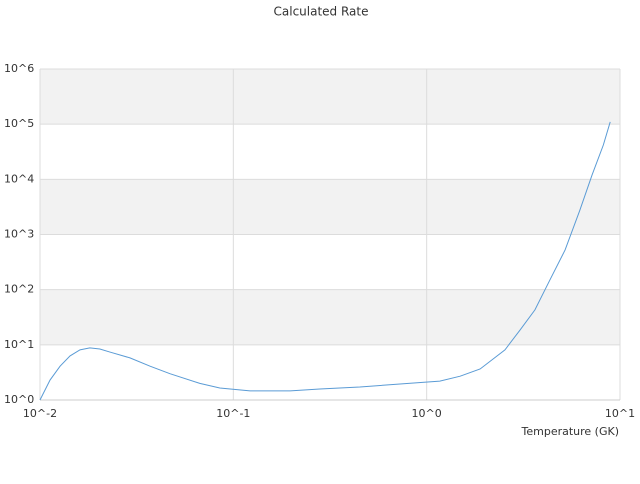  I want to click on x-tick-label: 10^1, so click(620, 413).